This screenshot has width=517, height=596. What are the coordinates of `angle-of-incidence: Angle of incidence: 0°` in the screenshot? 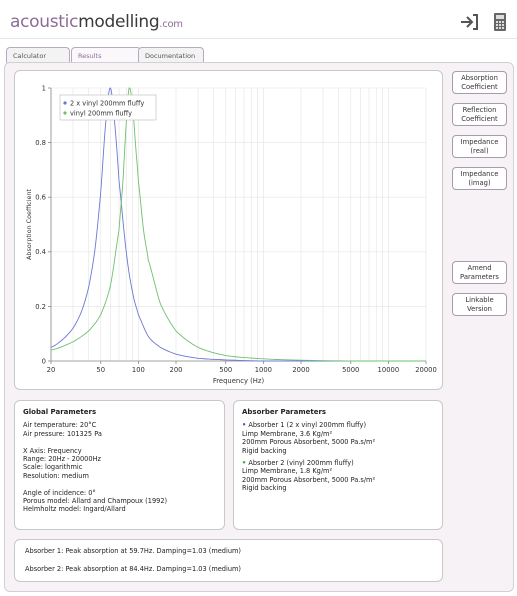 It's located at (59, 492).